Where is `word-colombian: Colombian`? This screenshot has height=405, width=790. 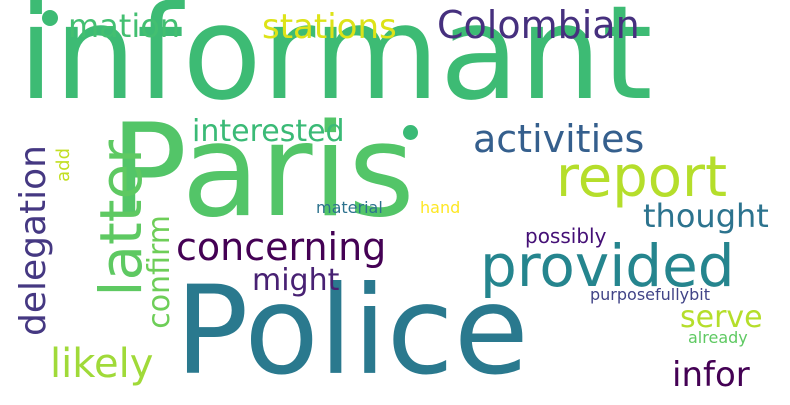 word-colombian: Colombian is located at coordinates (538, 25).